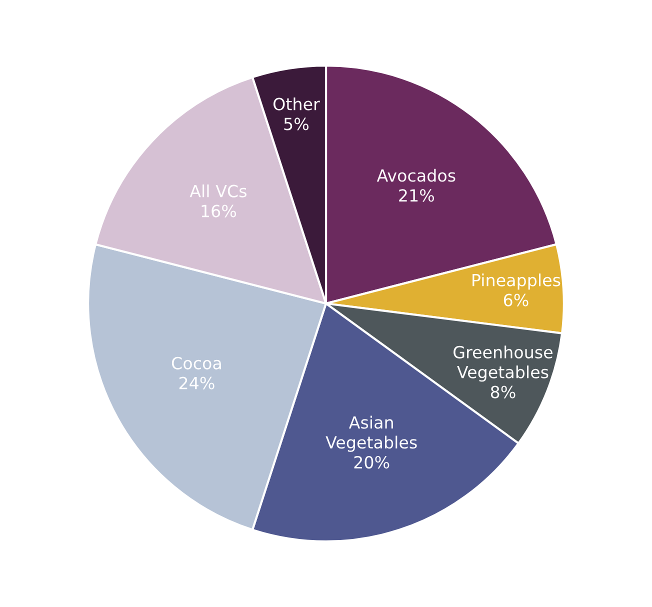  Describe the element at coordinates (196, 383) in the screenshot. I see `data-label: 24%` at that location.